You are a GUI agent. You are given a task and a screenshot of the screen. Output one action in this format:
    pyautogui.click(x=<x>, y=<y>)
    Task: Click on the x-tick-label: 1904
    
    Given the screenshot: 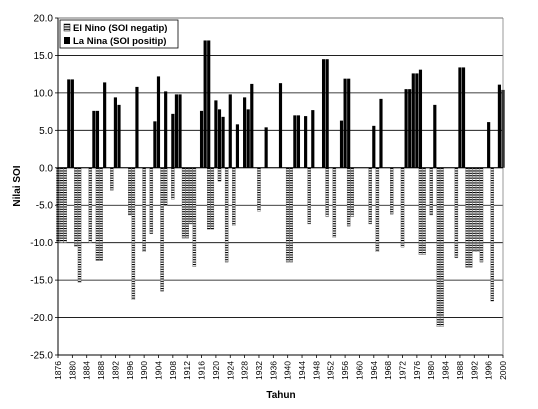 What is the action you would take?
    pyautogui.click(x=158, y=370)
    